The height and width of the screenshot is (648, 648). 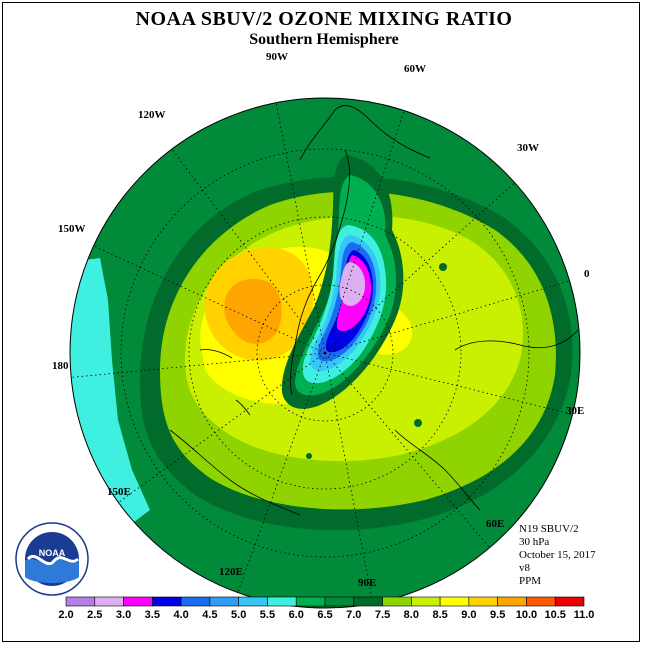 I want to click on lon-label-90w: 90W, so click(x=277, y=57).